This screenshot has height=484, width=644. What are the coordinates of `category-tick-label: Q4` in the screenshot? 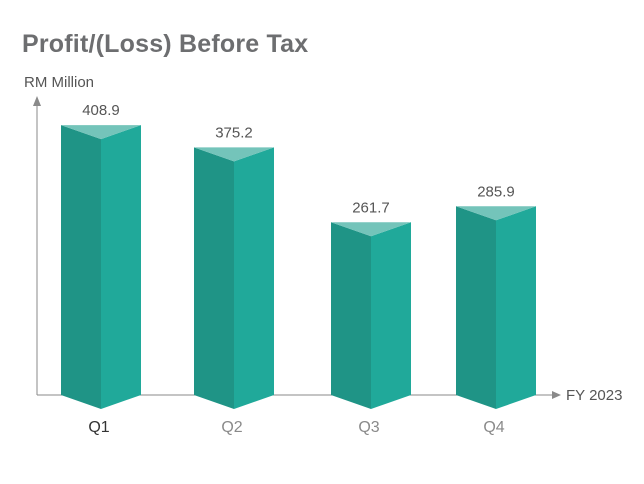 It's located at (493, 427).